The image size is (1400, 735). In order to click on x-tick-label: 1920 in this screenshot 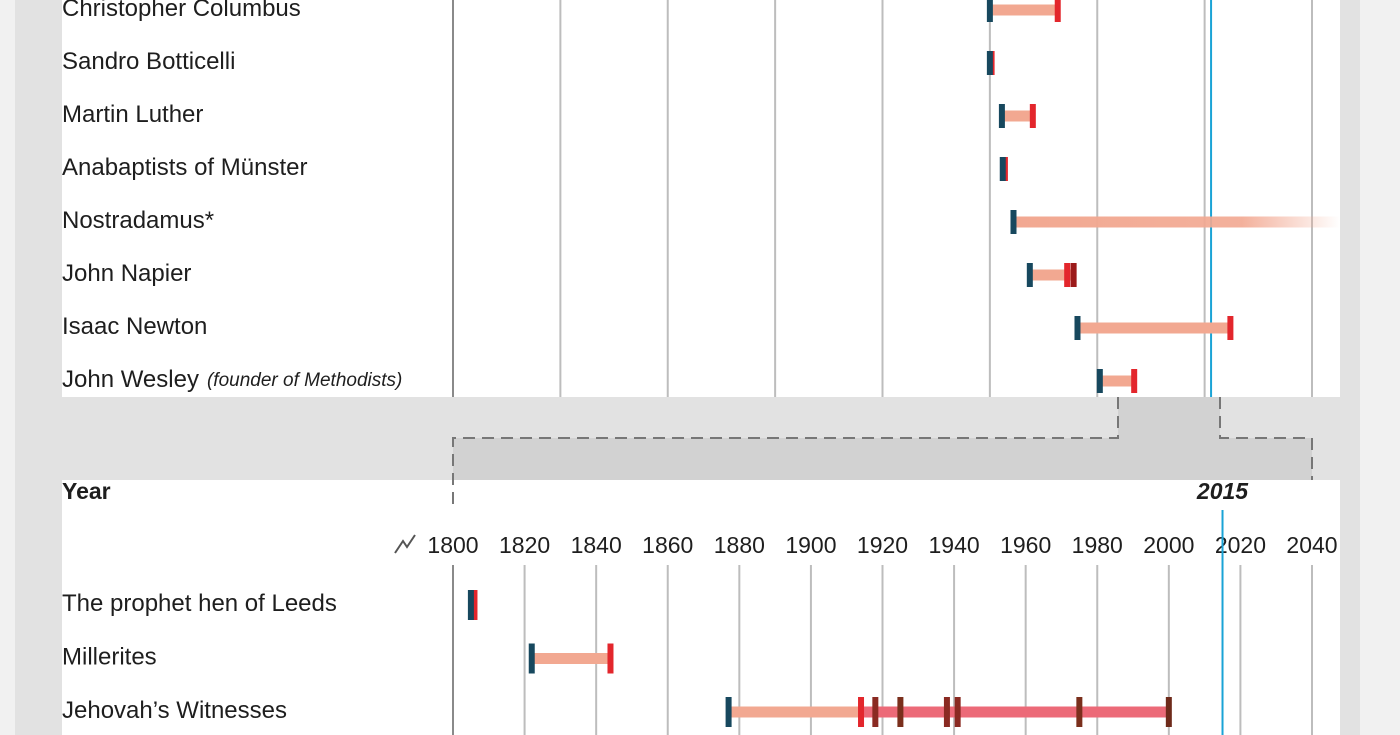, I will do `click(882, 545)`.